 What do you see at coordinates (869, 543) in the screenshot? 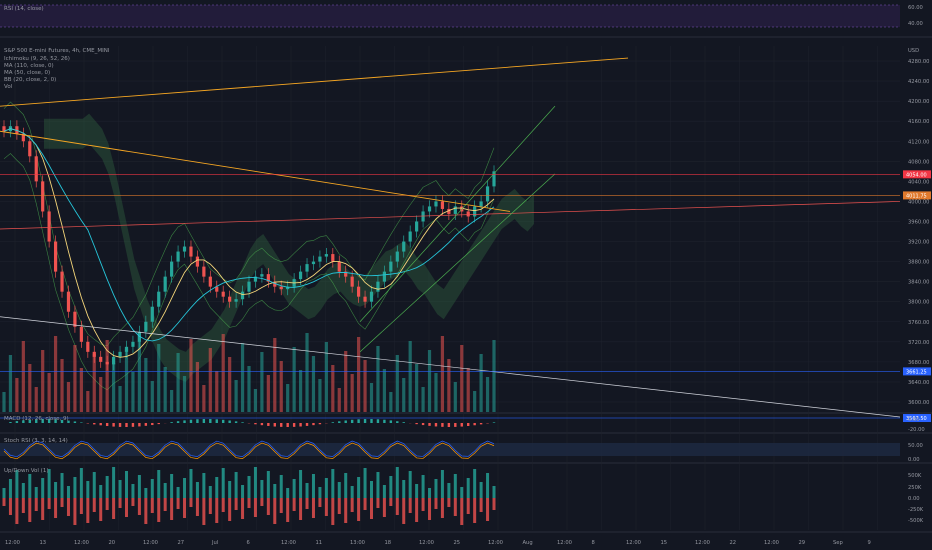
I see `date-tick: 9` at bounding box center [869, 543].